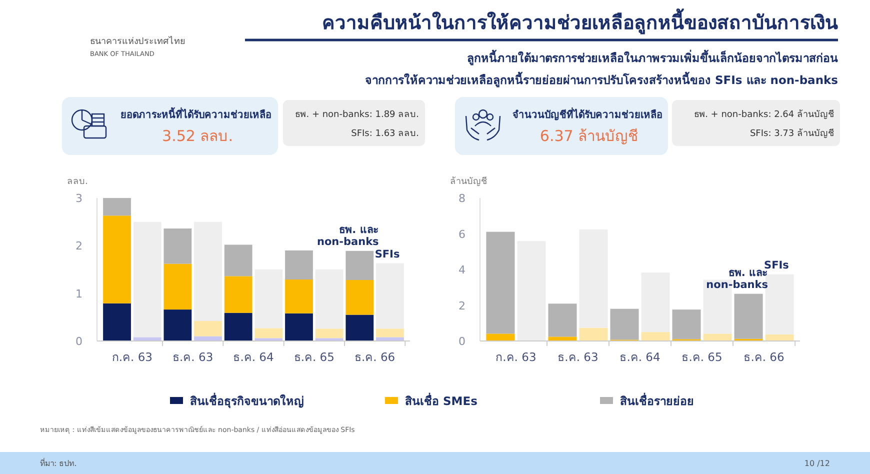  Describe the element at coordinates (79, 198) in the screenshot. I see `y-tick-label: 3` at that location.